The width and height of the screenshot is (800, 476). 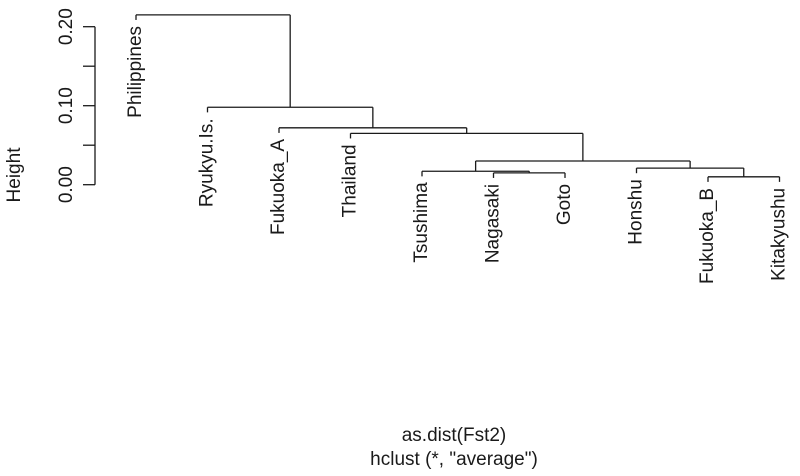 I want to click on merge-n7, so click(x=373, y=130).